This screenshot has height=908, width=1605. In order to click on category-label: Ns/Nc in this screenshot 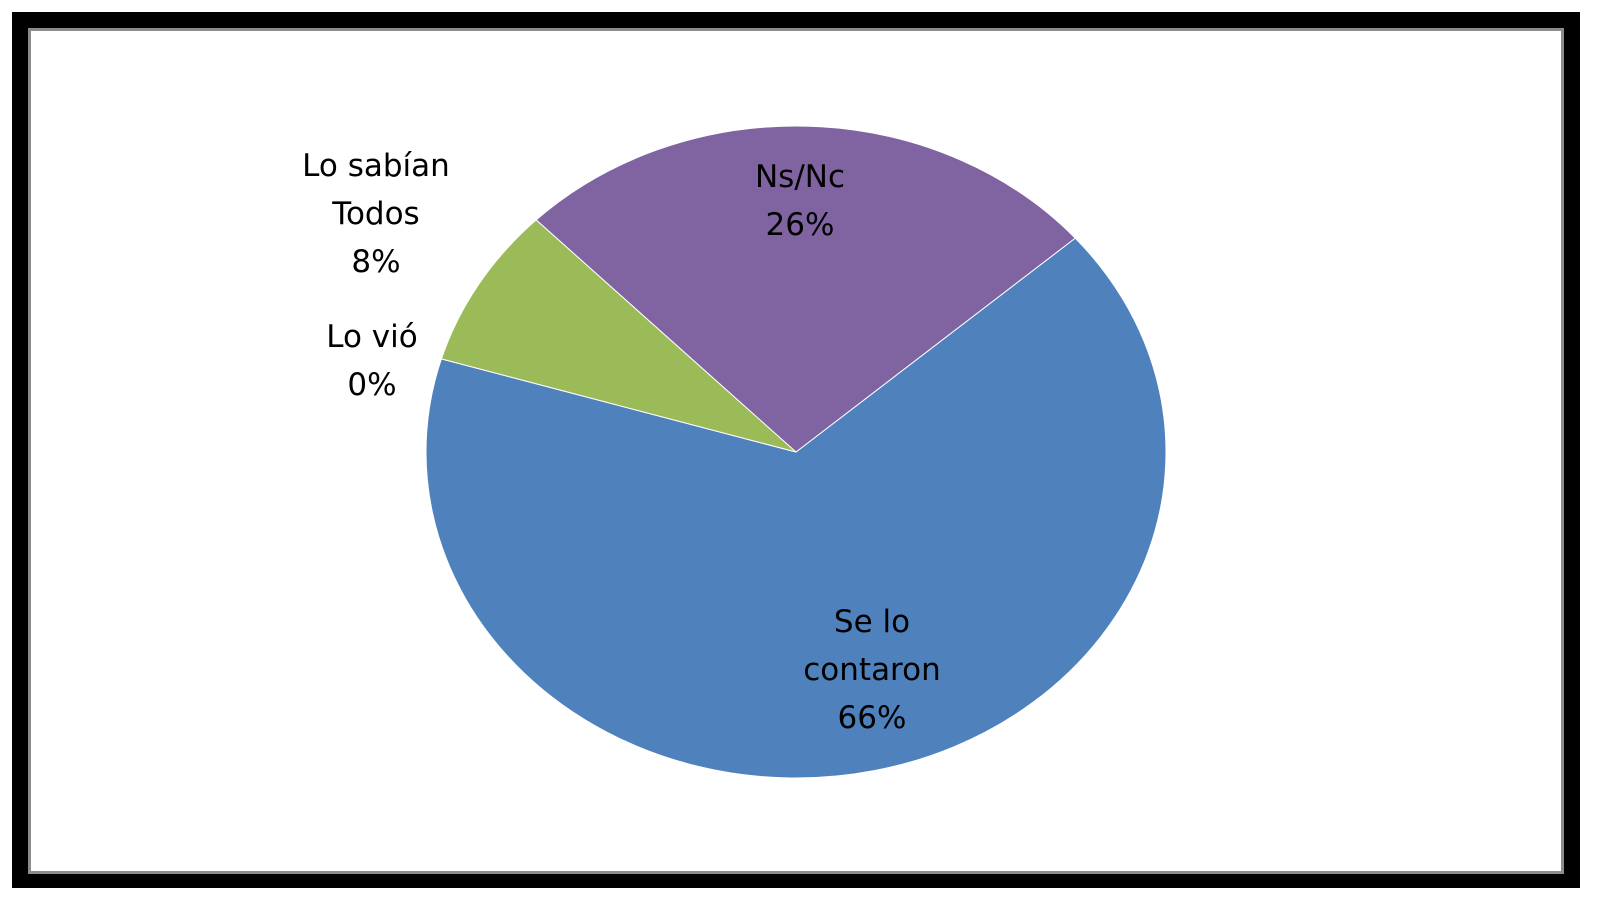, I will do `click(800, 177)`.